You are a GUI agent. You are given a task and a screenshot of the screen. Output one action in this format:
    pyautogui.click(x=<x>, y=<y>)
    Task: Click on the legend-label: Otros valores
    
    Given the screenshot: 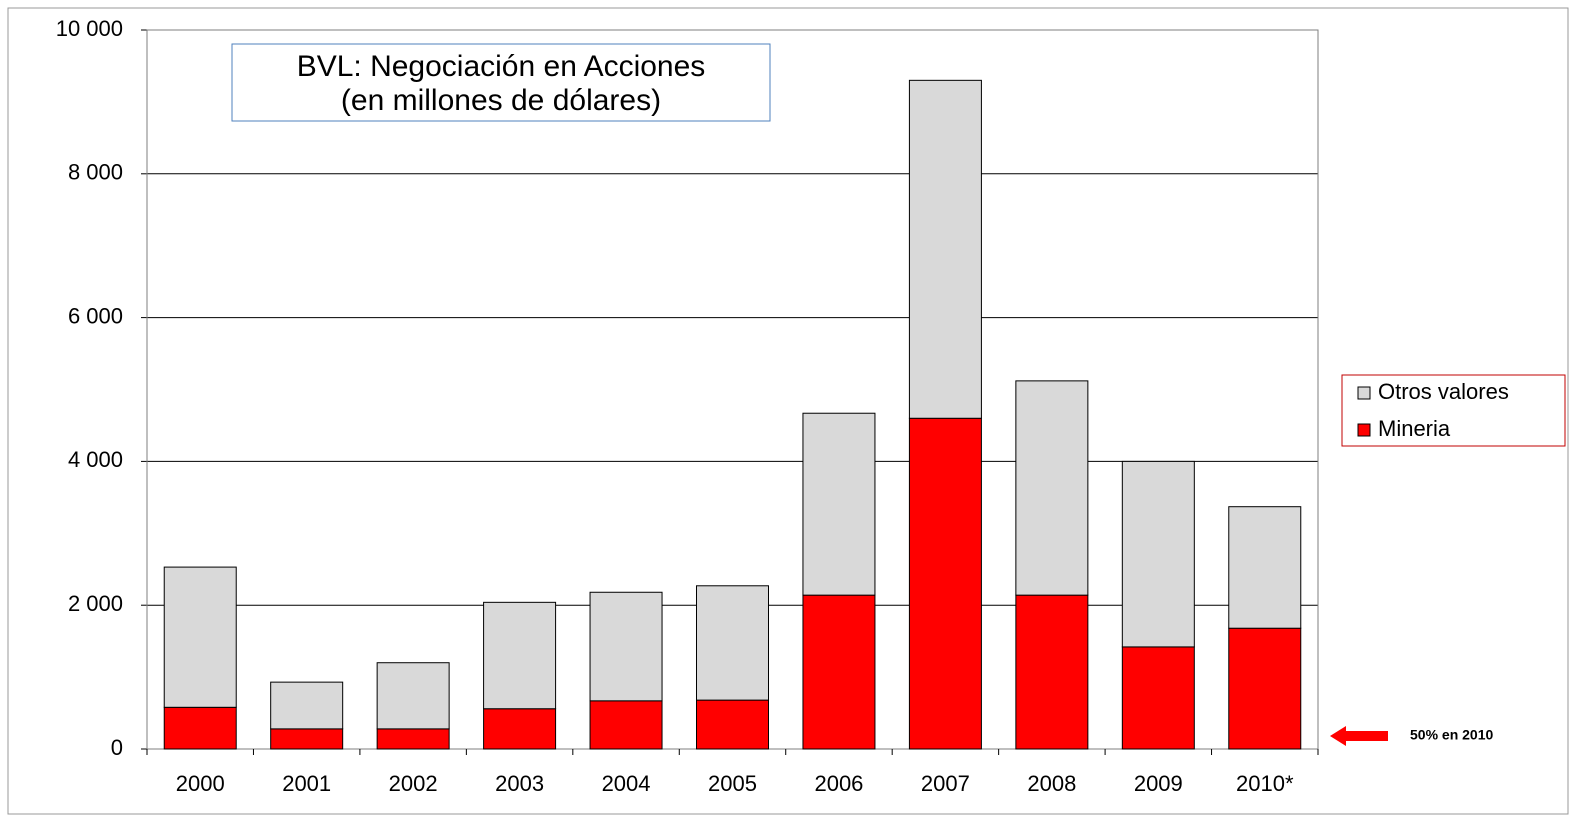 What is the action you would take?
    pyautogui.click(x=1443, y=391)
    